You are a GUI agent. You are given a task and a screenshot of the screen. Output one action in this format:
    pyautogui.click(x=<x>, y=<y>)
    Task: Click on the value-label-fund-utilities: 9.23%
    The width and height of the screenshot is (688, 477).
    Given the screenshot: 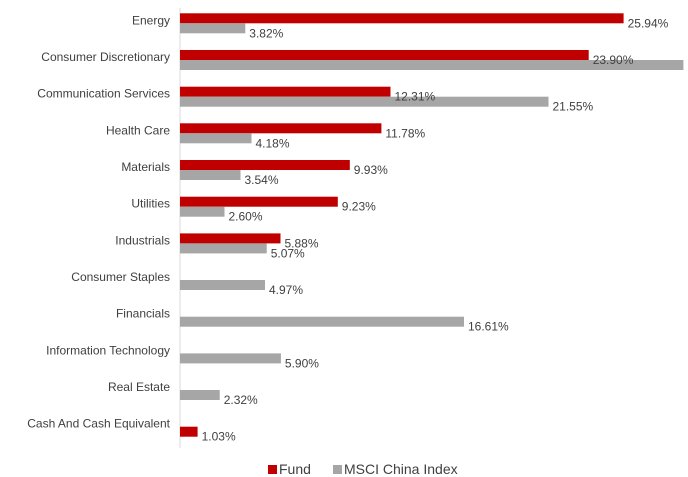 What is the action you would take?
    pyautogui.click(x=359, y=207)
    